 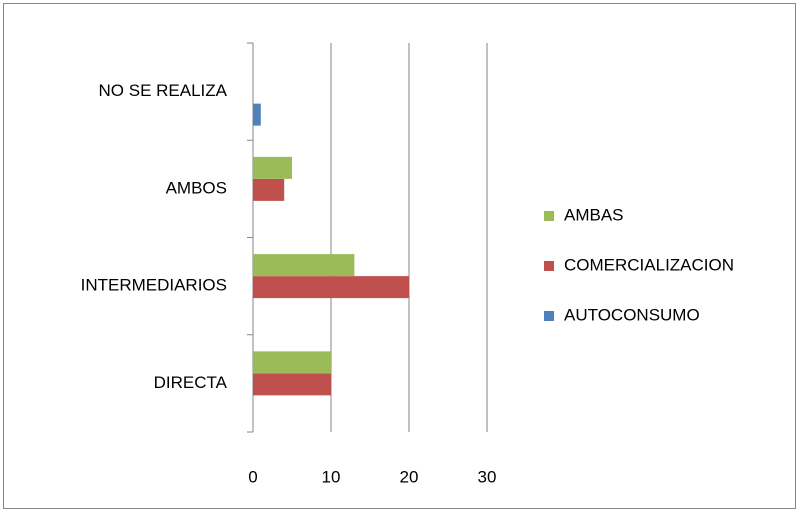 I want to click on y-tick-label: NO SE REALIZA, so click(x=163, y=90).